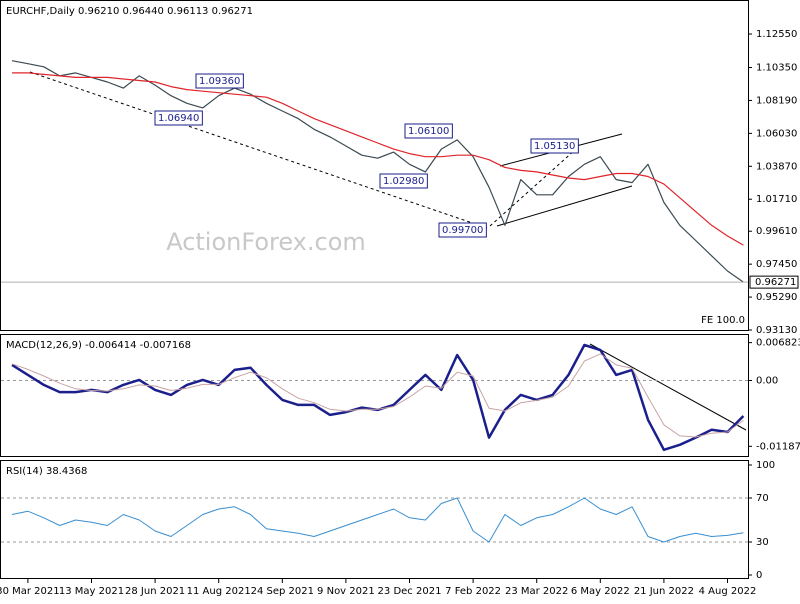  Describe the element at coordinates (778, 446) in the screenshot. I see `y-tick-label: -0.011874` at that location.